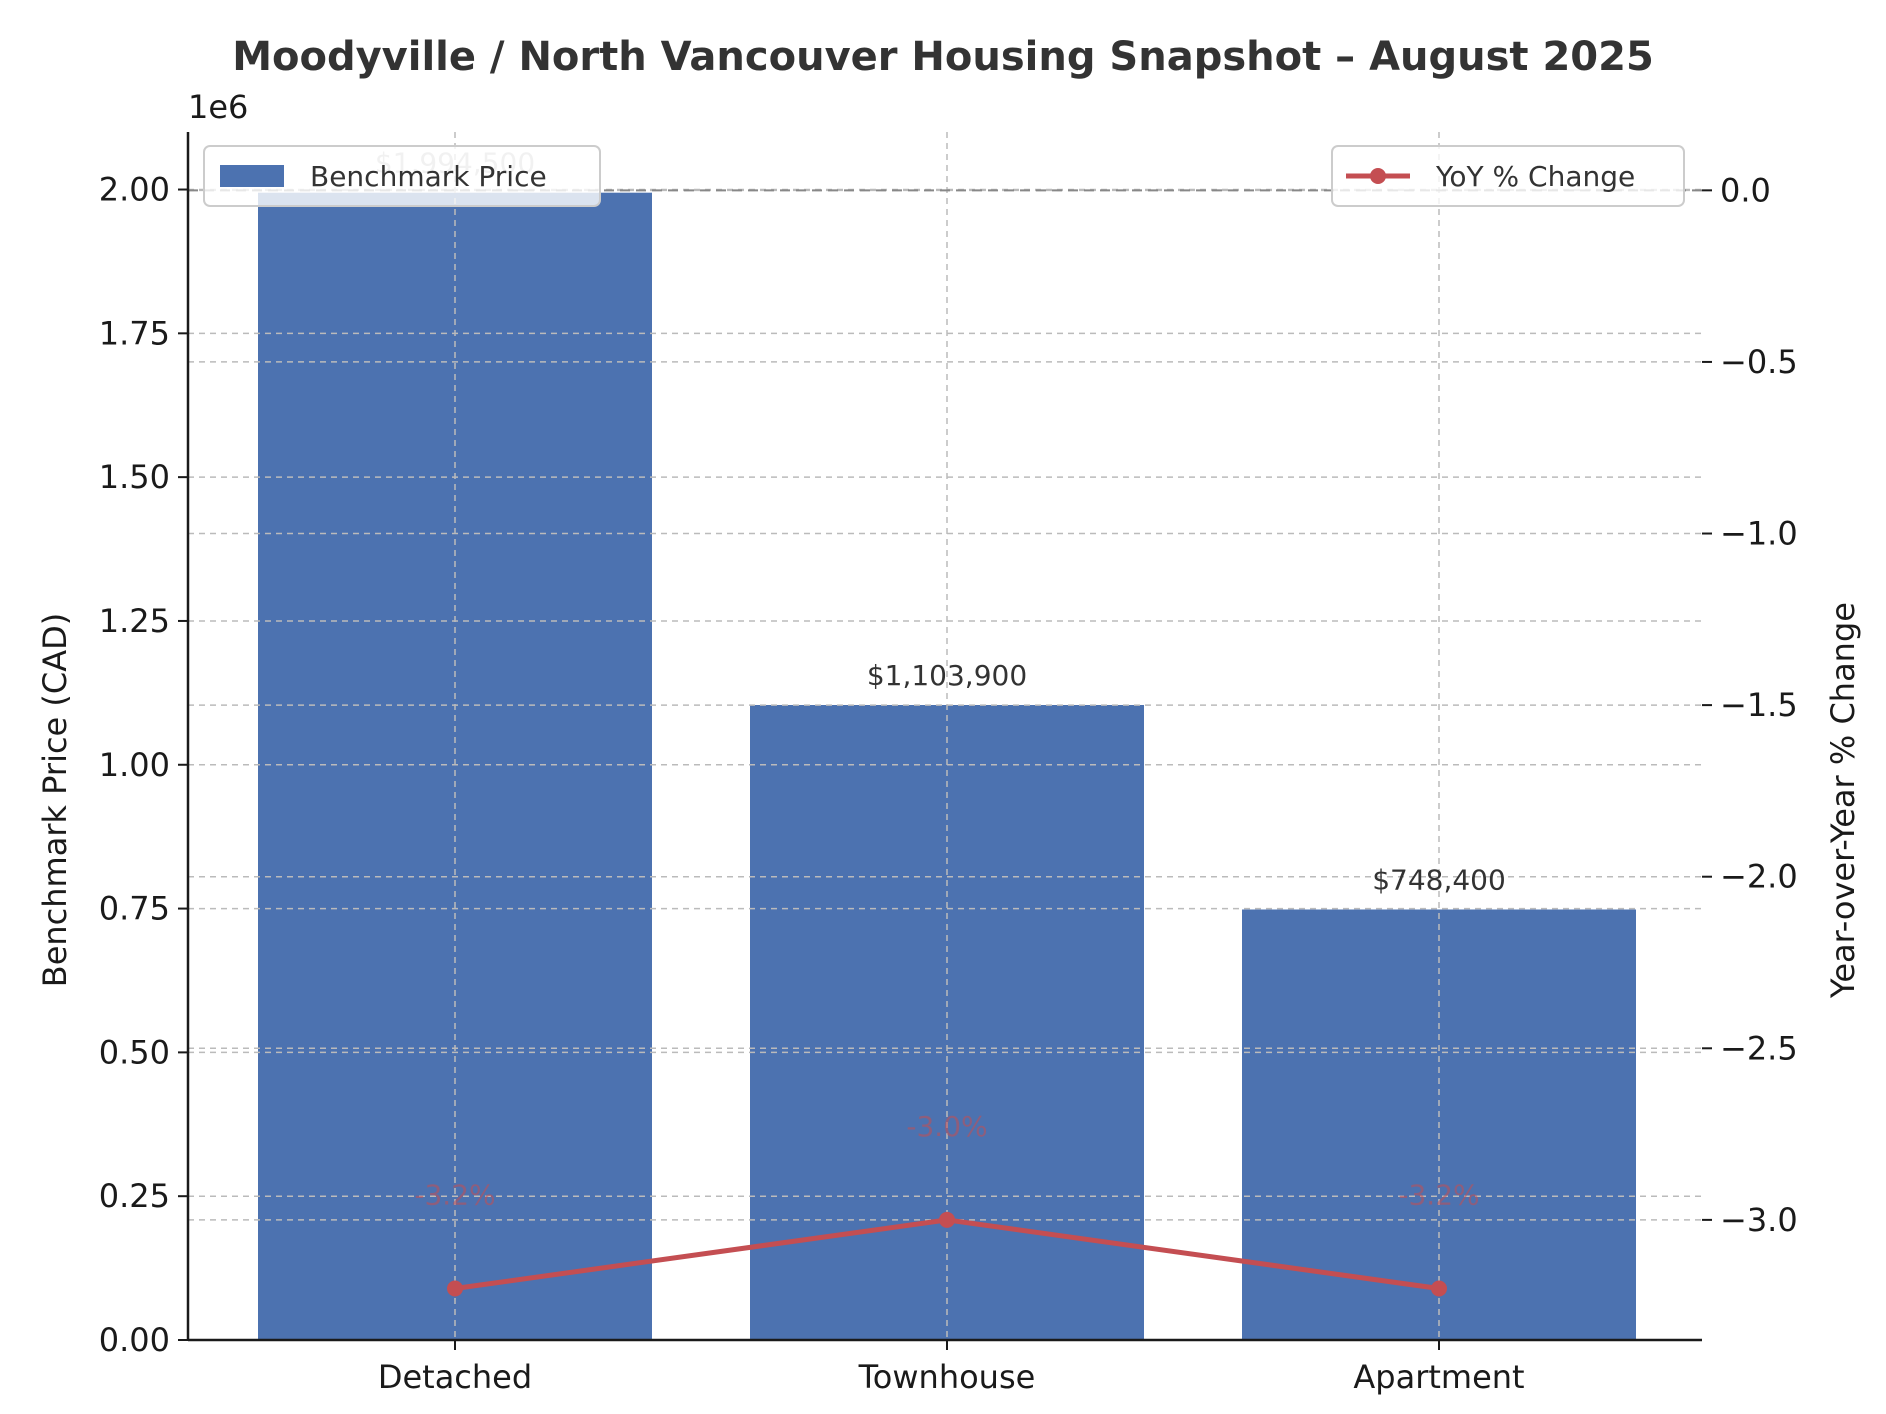  What do you see at coordinates (1378, 176) in the screenshot?
I see `legend-line-marker` at bounding box center [1378, 176].